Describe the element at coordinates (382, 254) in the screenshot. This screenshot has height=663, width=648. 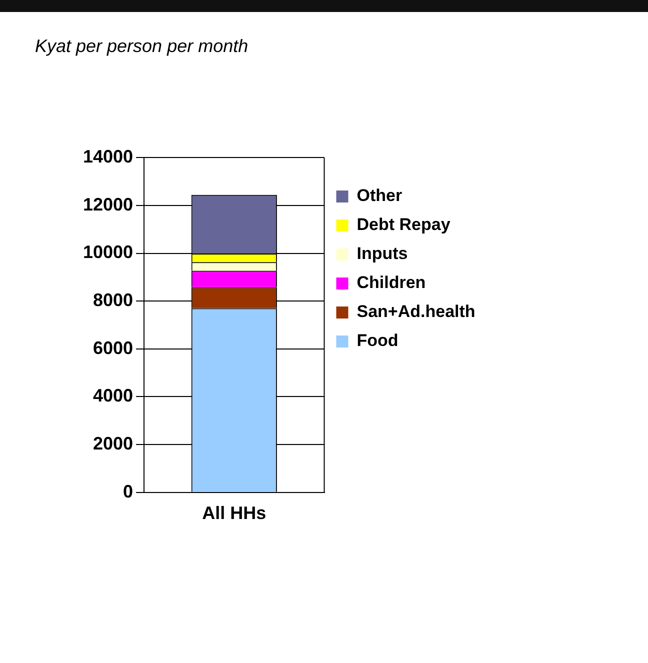
I see `legend-label: Inputs` at that location.